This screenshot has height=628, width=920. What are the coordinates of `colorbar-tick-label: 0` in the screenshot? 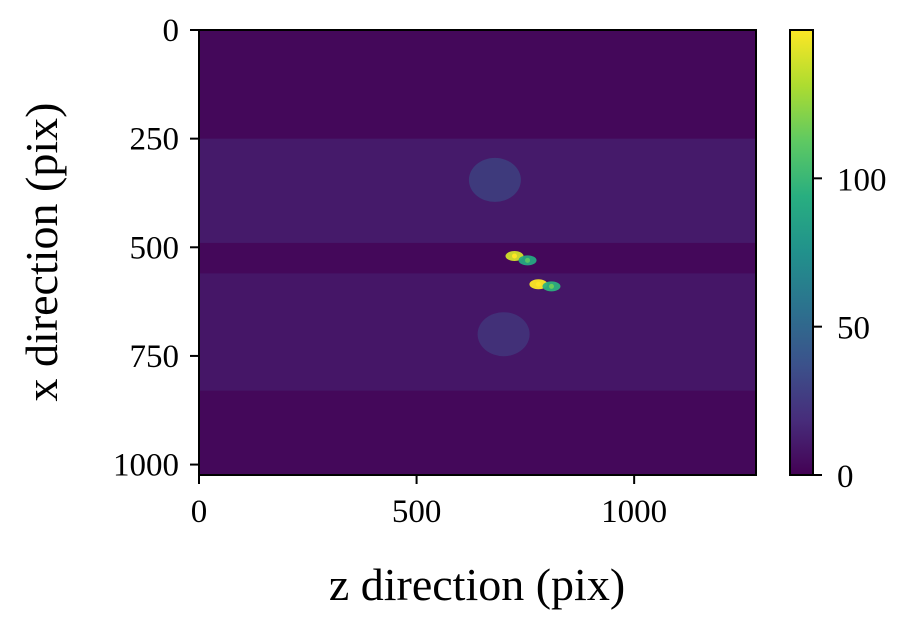 It's located at (845, 477).